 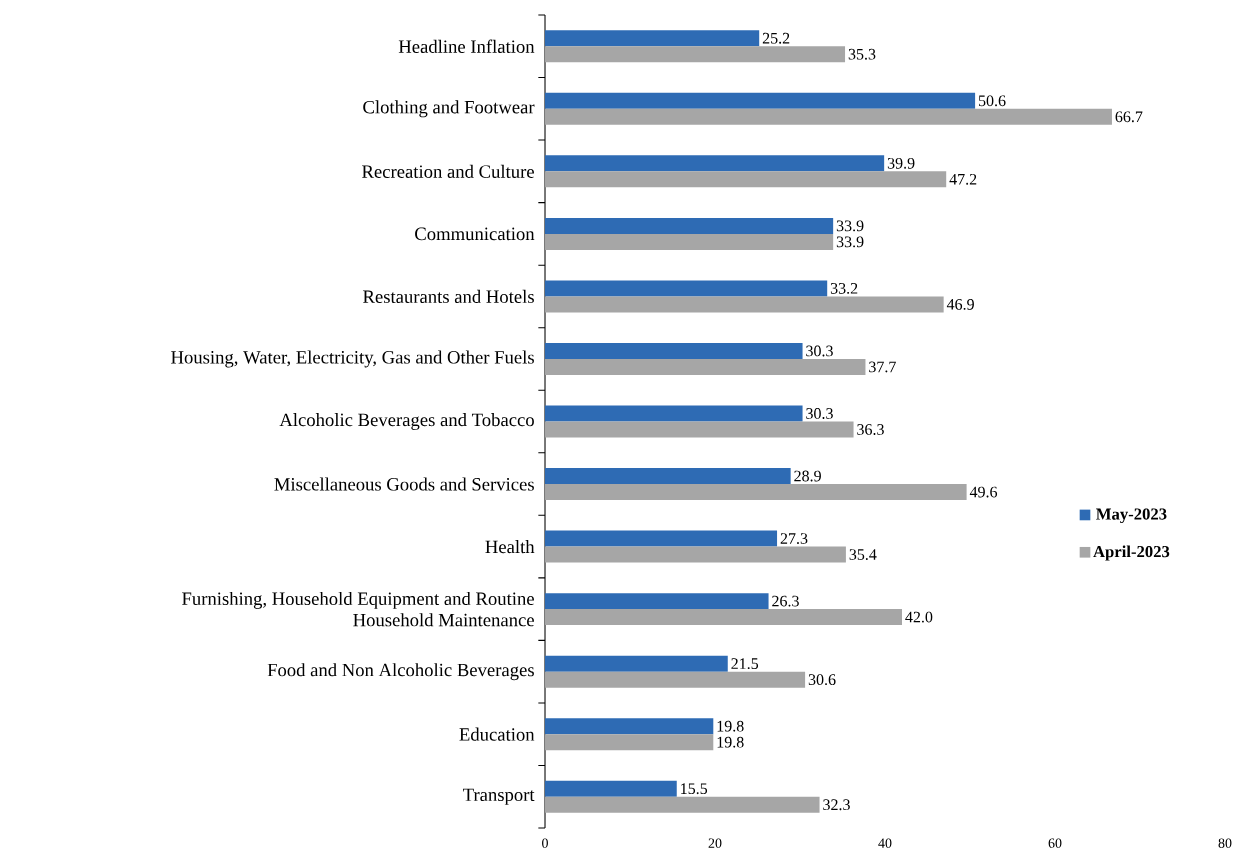 What do you see at coordinates (992, 101) in the screenshot?
I see `data-label: 50.6` at bounding box center [992, 101].